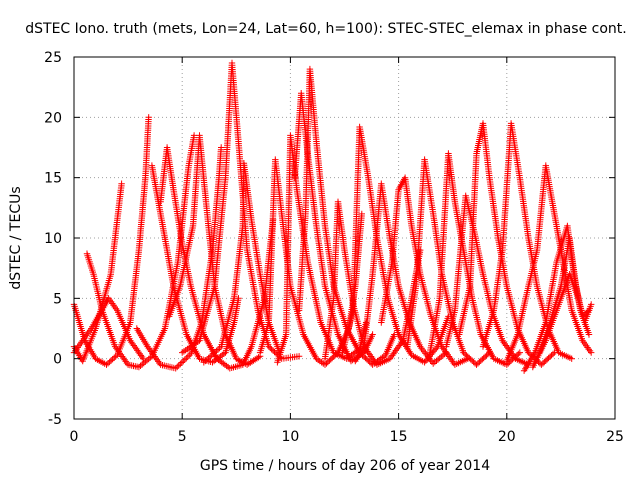 This screenshot has height=480, width=640. I want to click on x-tick-label: 15, so click(399, 437).